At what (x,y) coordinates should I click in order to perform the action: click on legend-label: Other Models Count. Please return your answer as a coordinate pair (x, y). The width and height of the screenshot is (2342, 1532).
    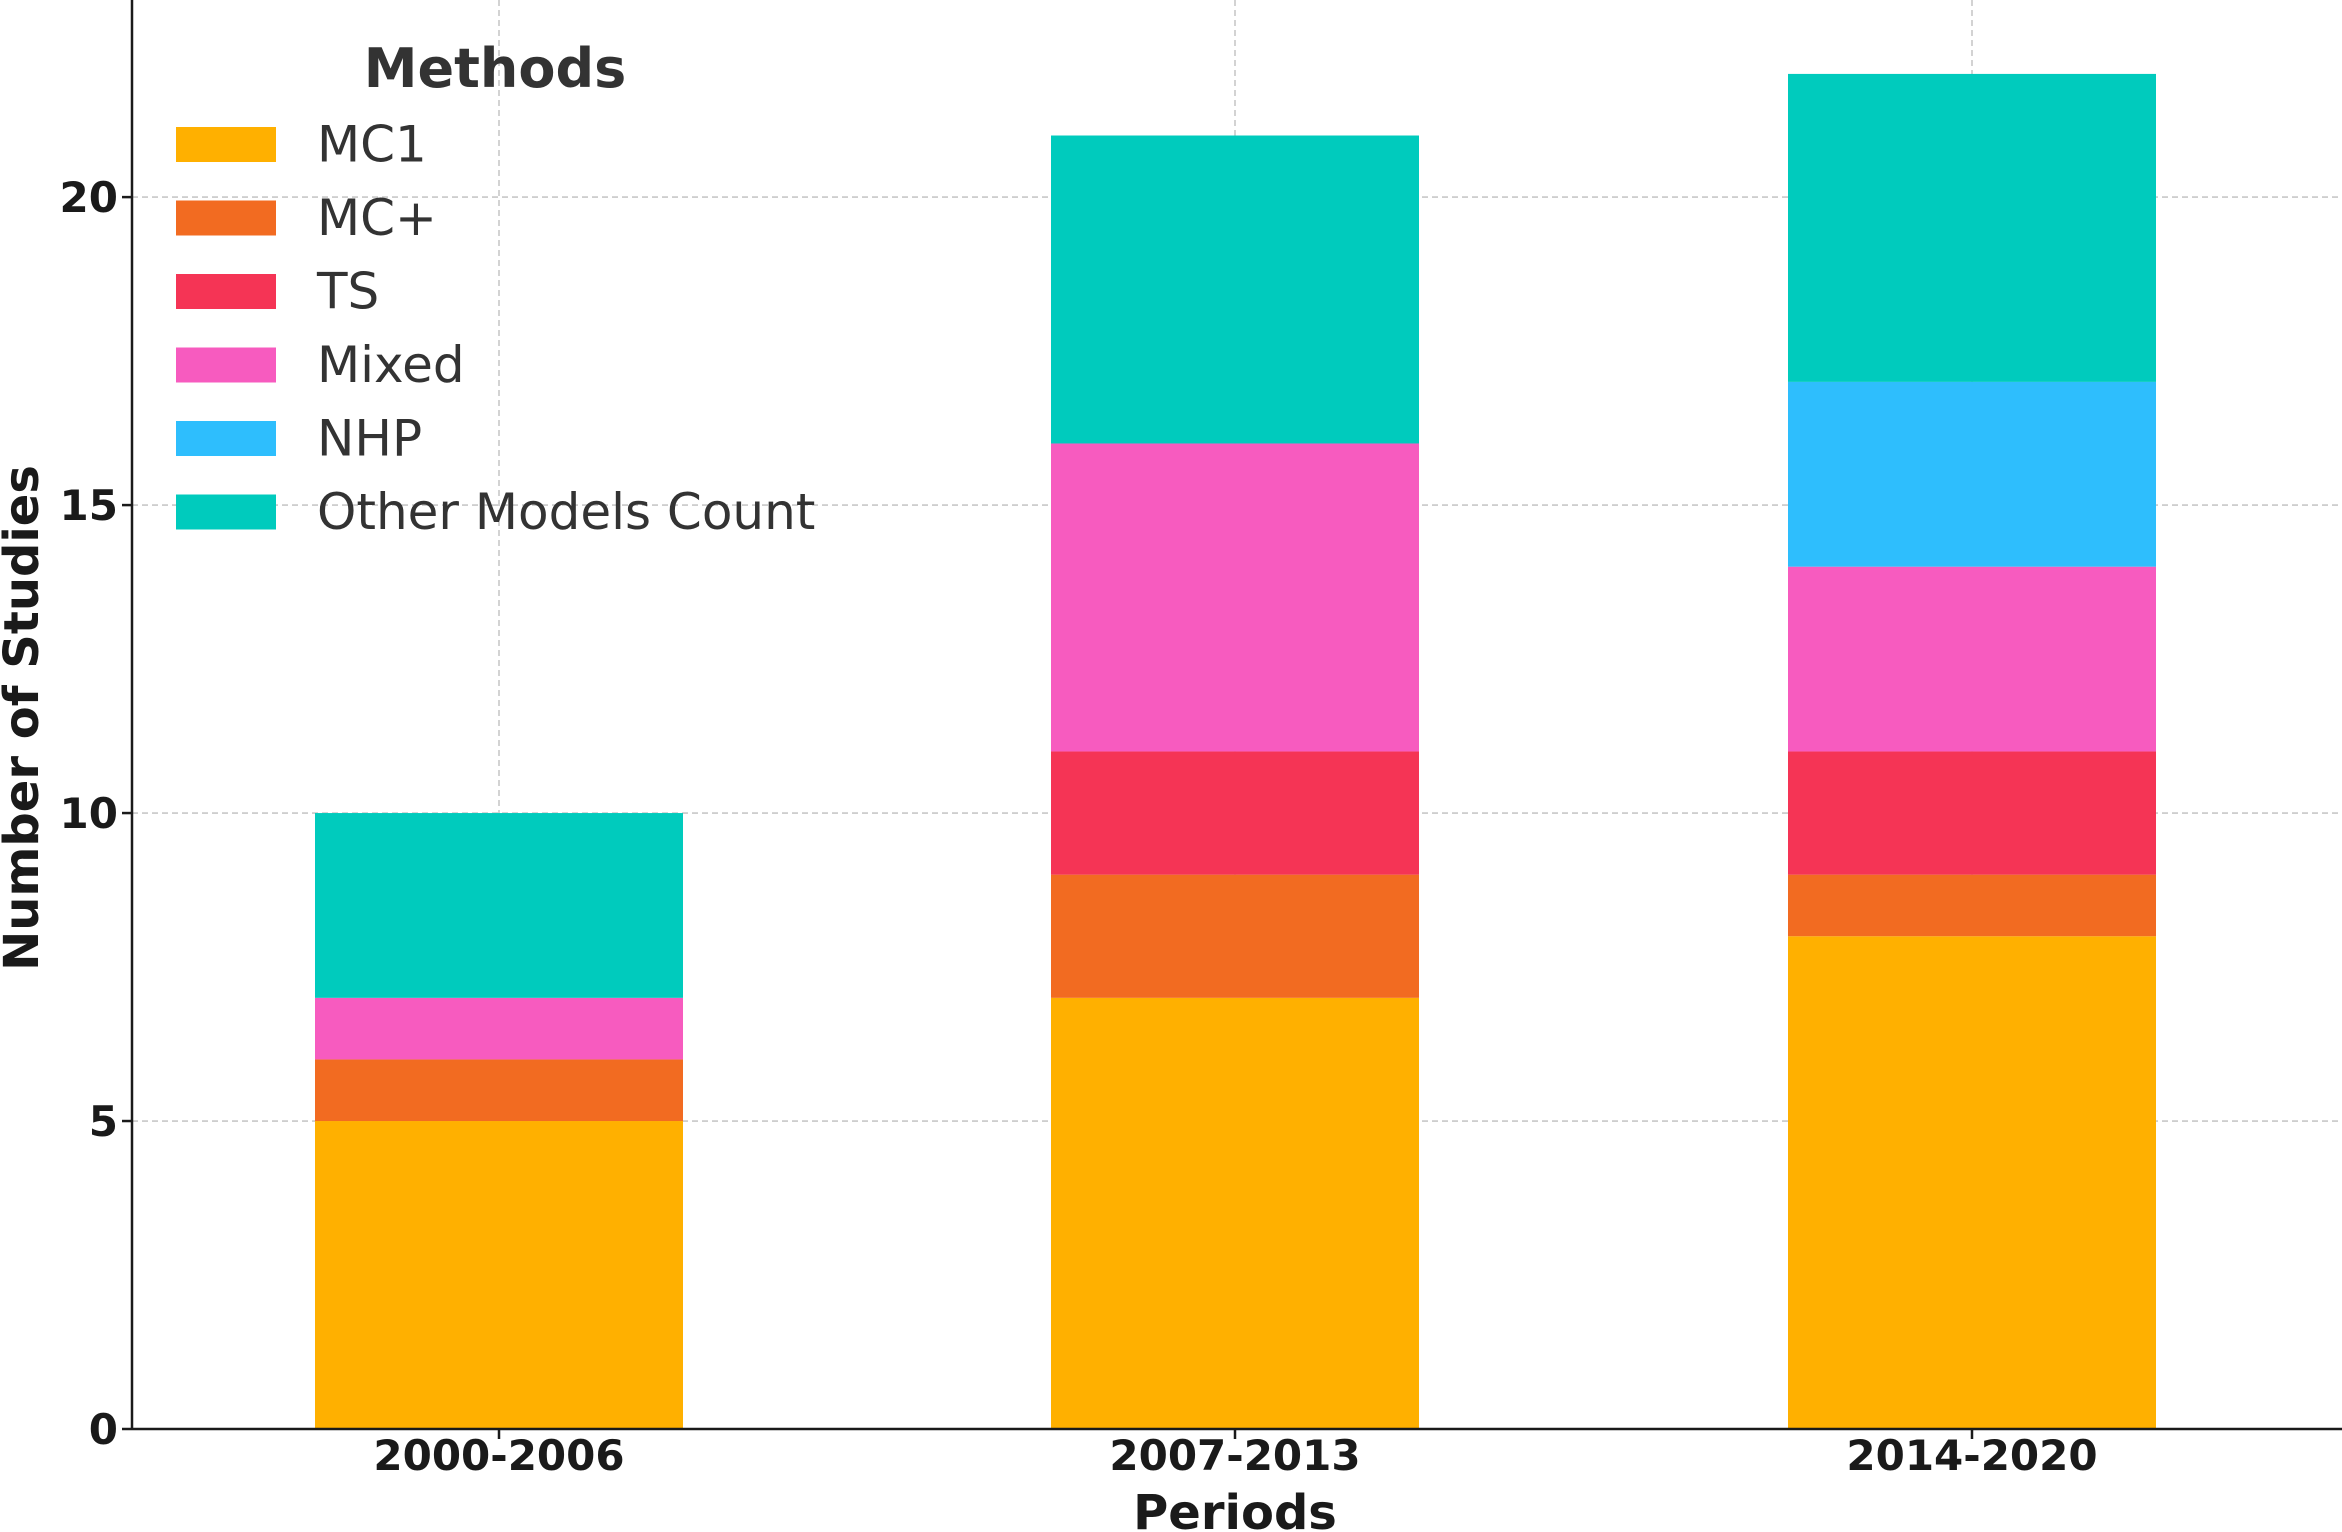
    Looking at the image, I should click on (566, 512).